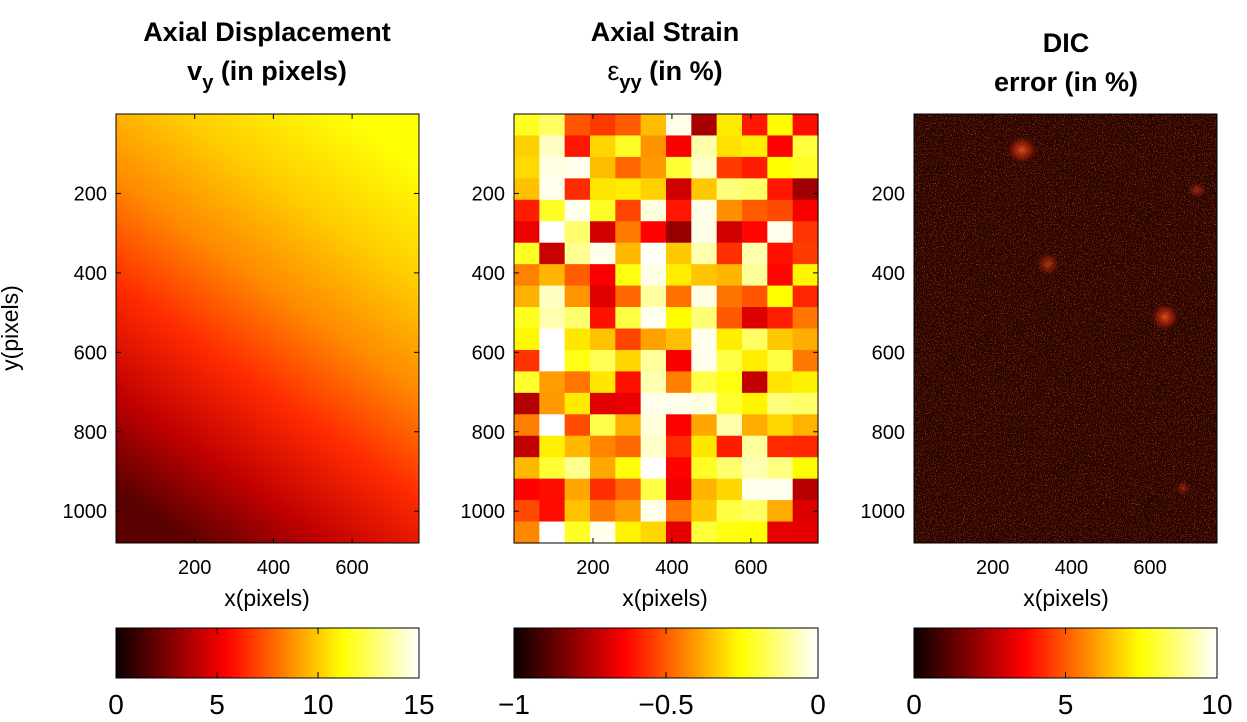 Image resolution: width=1247 pixels, height=722 pixels. I want to click on colorbar2-ticks: −1 −0.5 0, so click(662, 674).